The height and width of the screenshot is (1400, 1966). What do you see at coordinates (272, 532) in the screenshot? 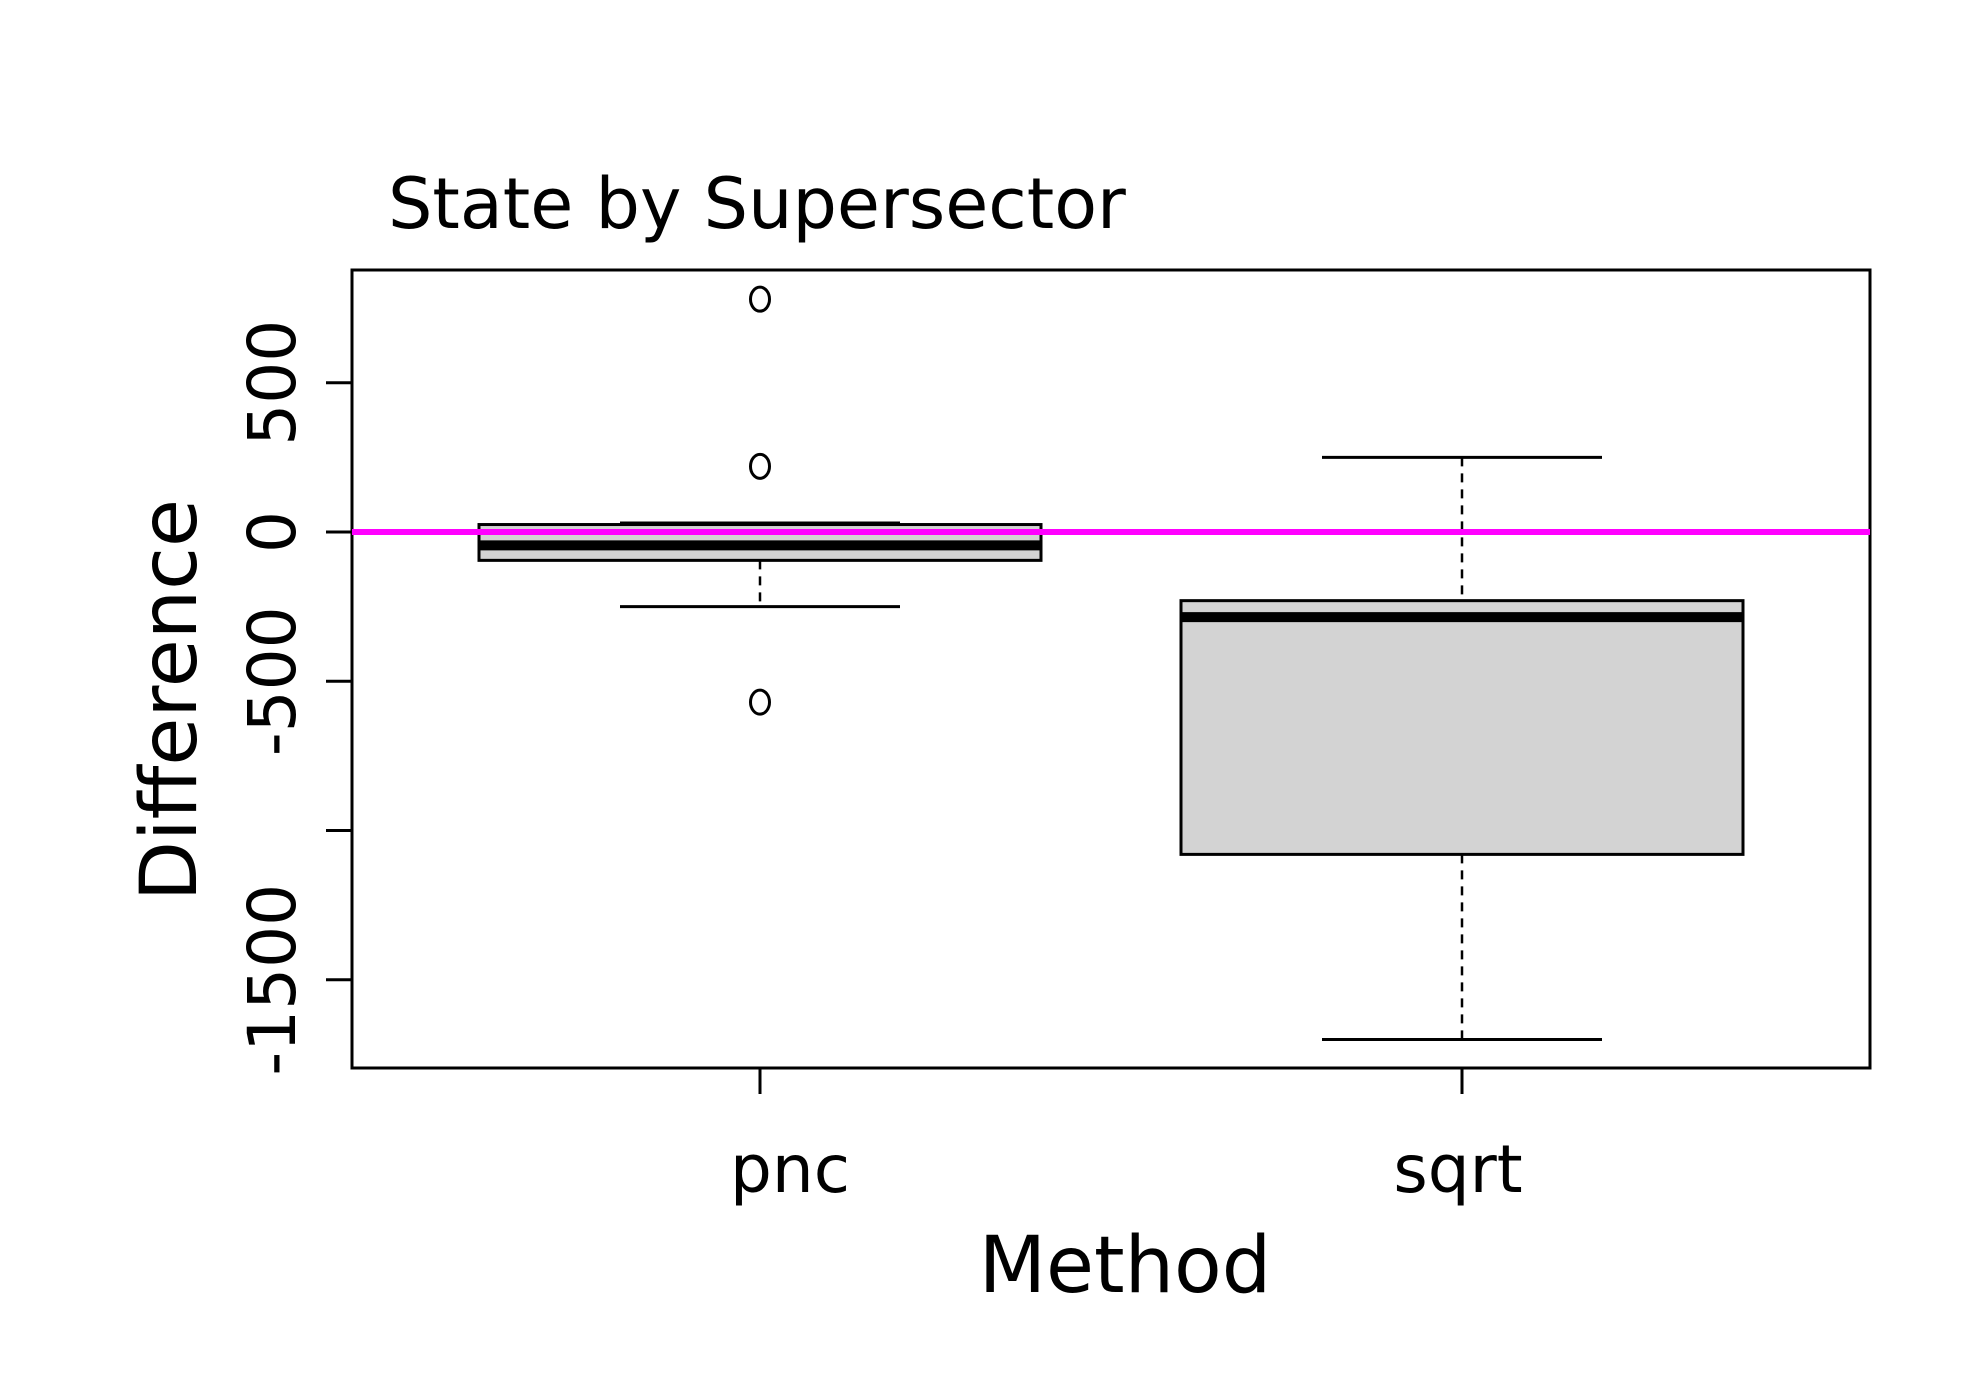
I see `y-tick-label: 0` at bounding box center [272, 532].